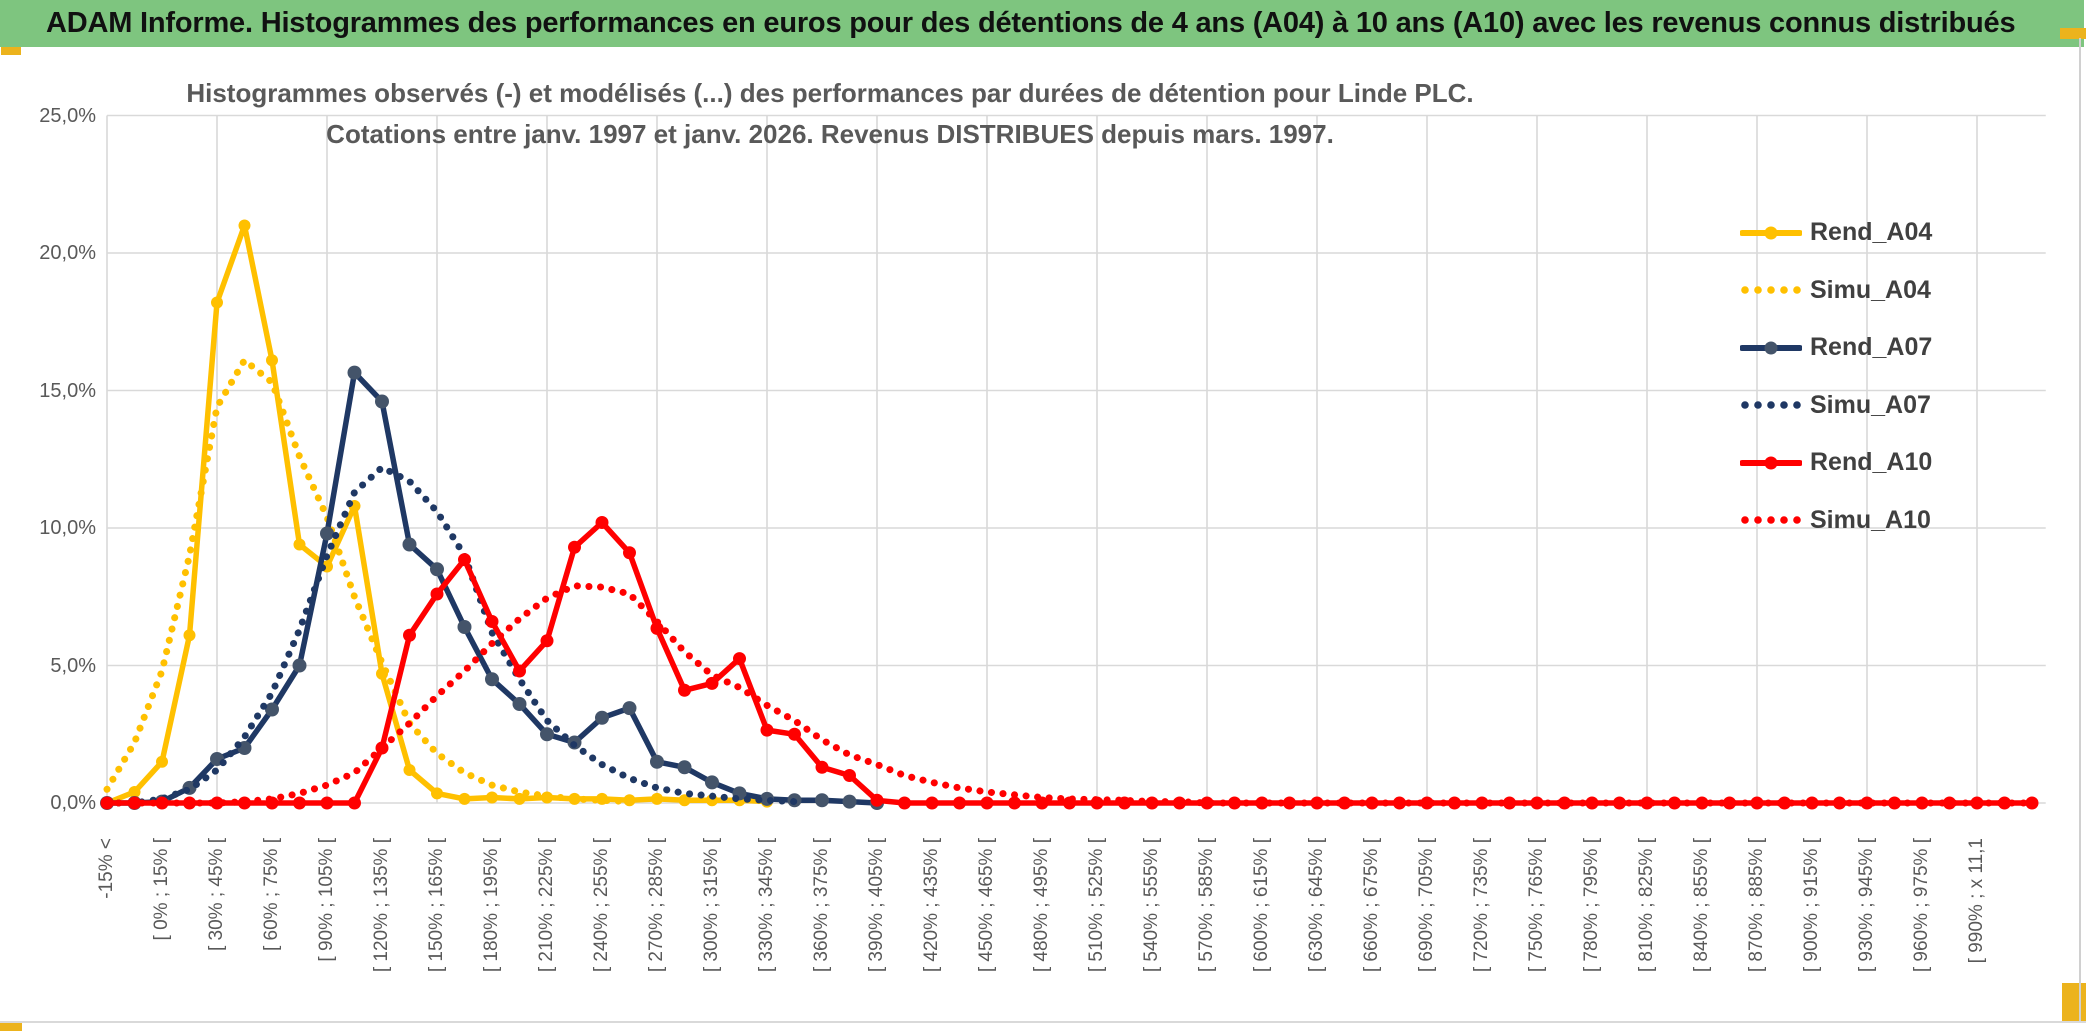 The width and height of the screenshot is (2086, 1031). I want to click on legend-item-simu-a04: Simu_A04, so click(1870, 291).